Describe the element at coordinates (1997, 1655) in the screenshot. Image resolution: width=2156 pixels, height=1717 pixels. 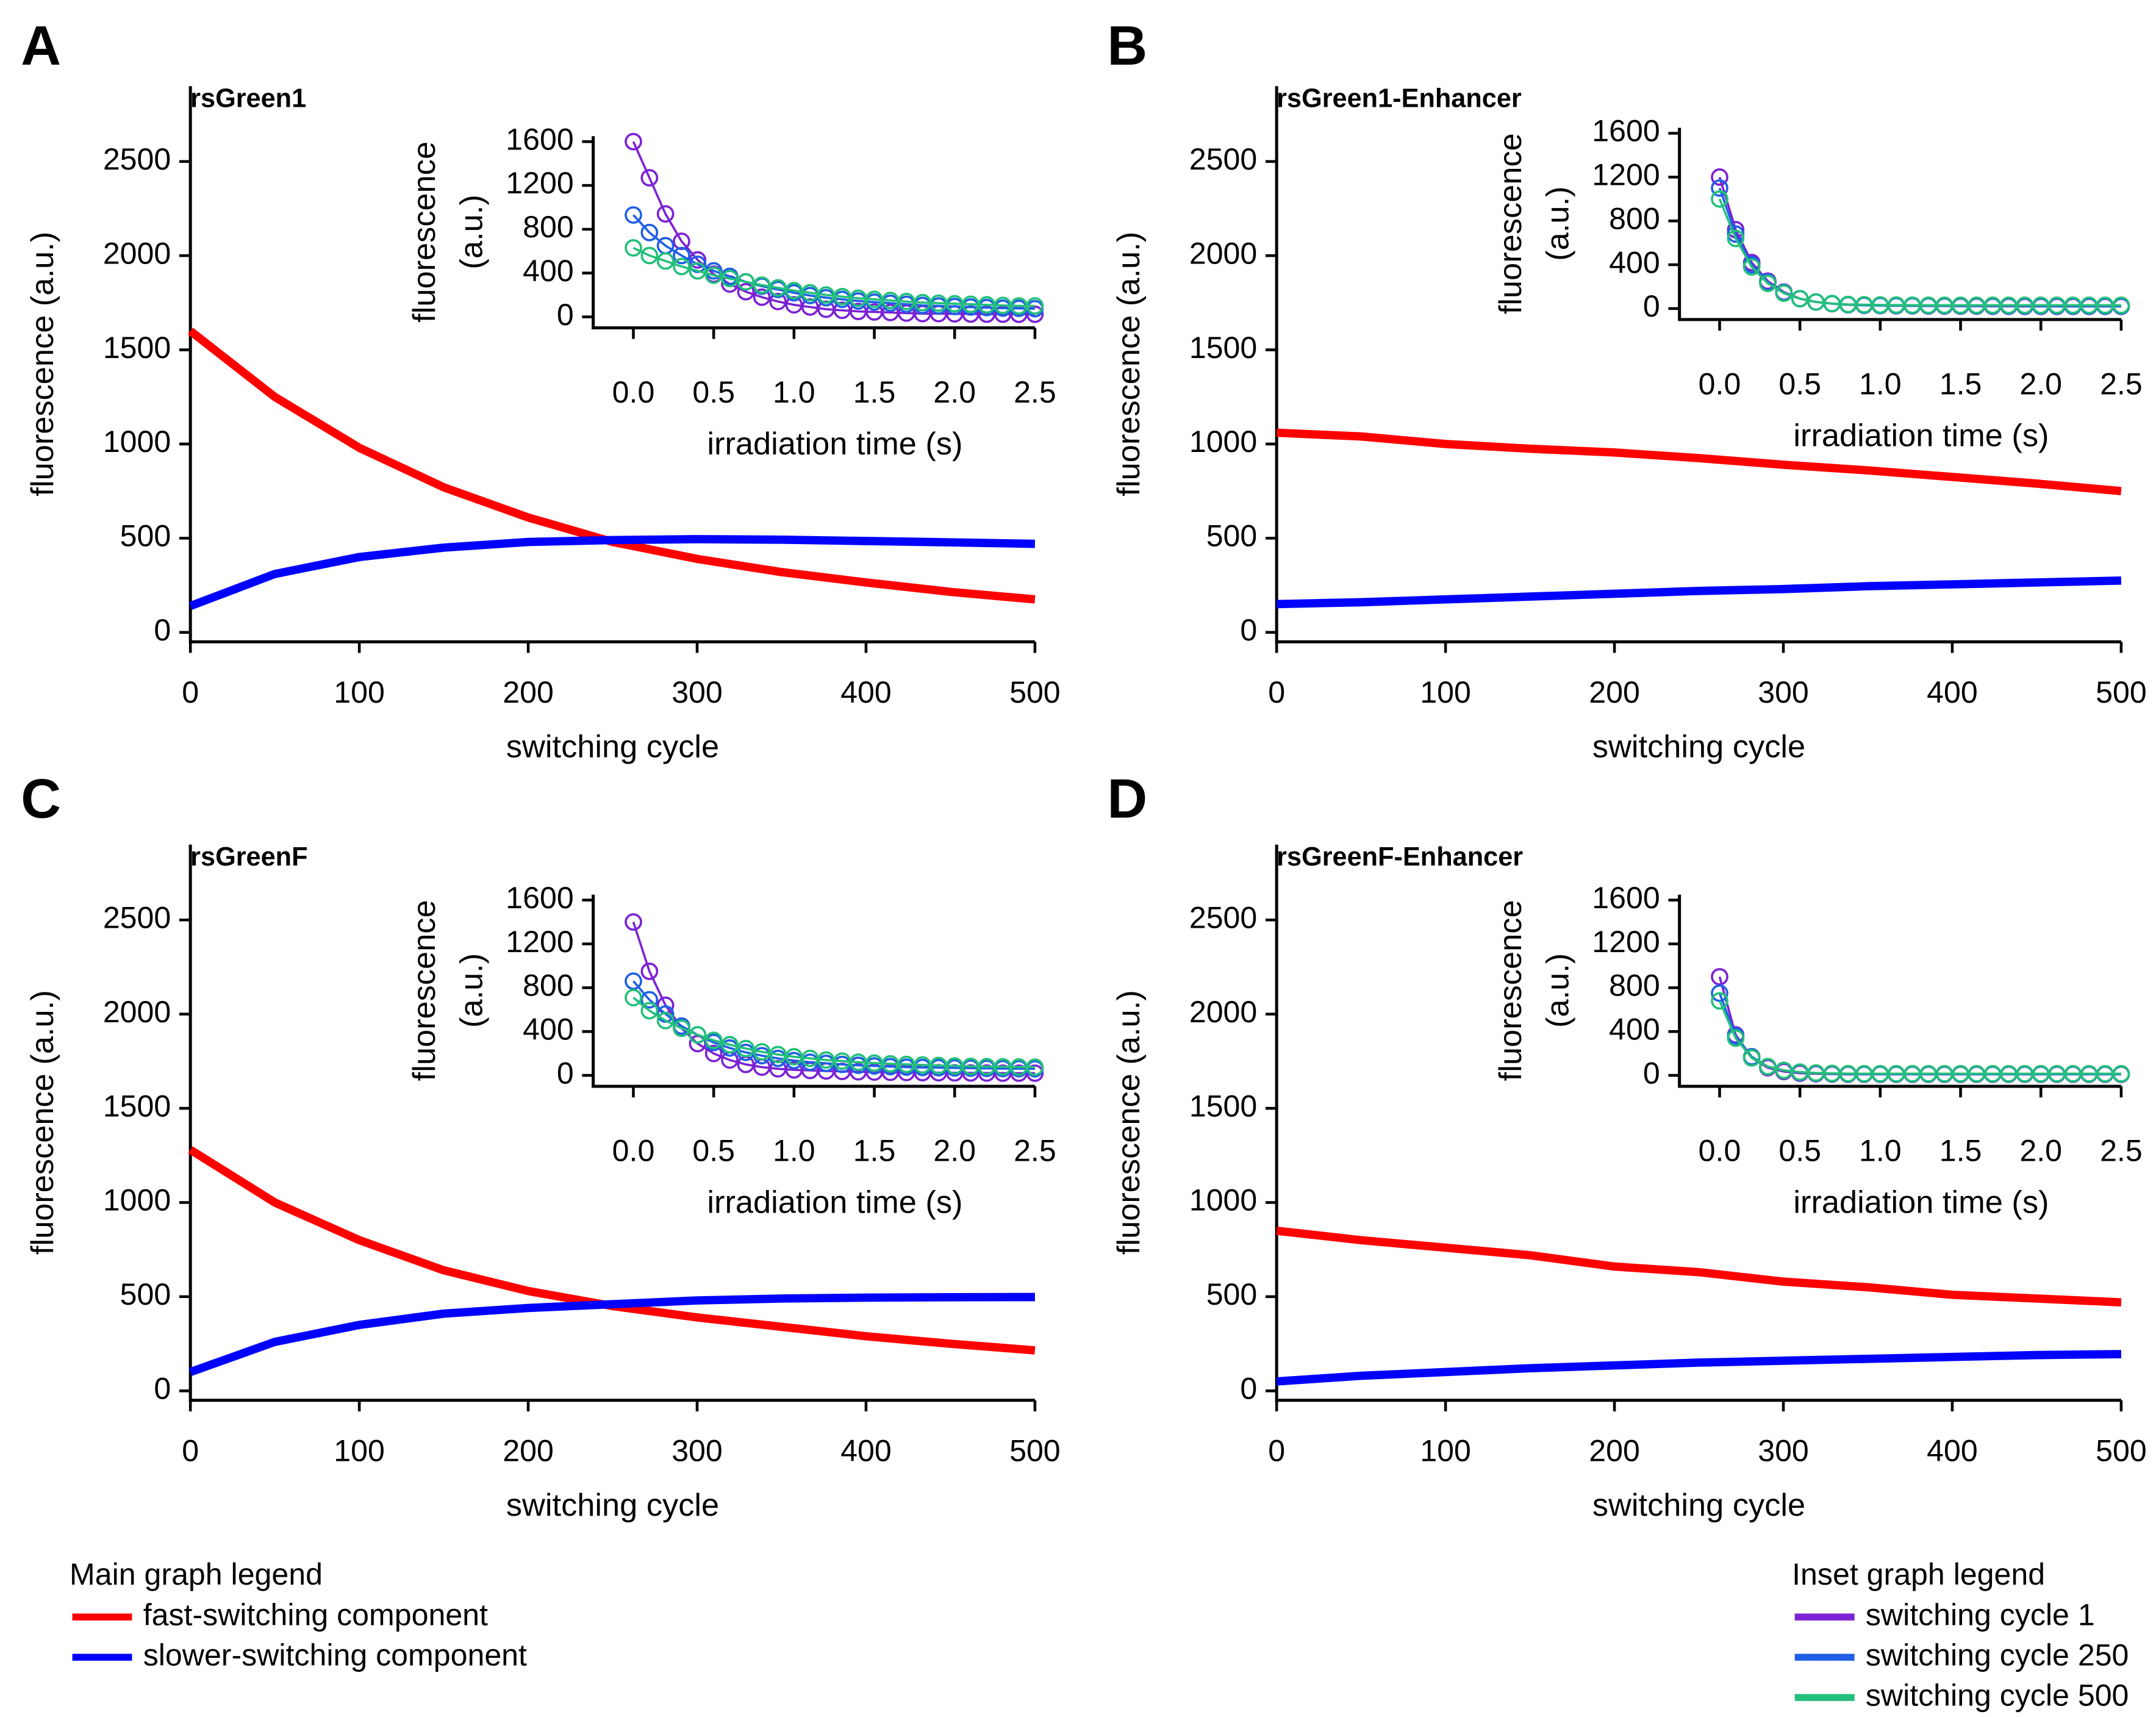
I see `legend-label: switching cycle 250` at that location.